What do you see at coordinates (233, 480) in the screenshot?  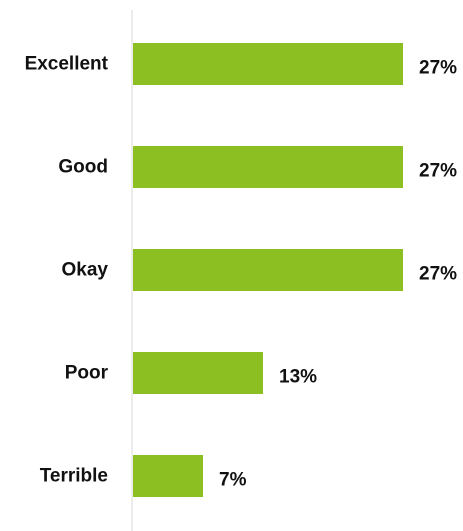 I see `value-label-terrible: 7%` at bounding box center [233, 480].